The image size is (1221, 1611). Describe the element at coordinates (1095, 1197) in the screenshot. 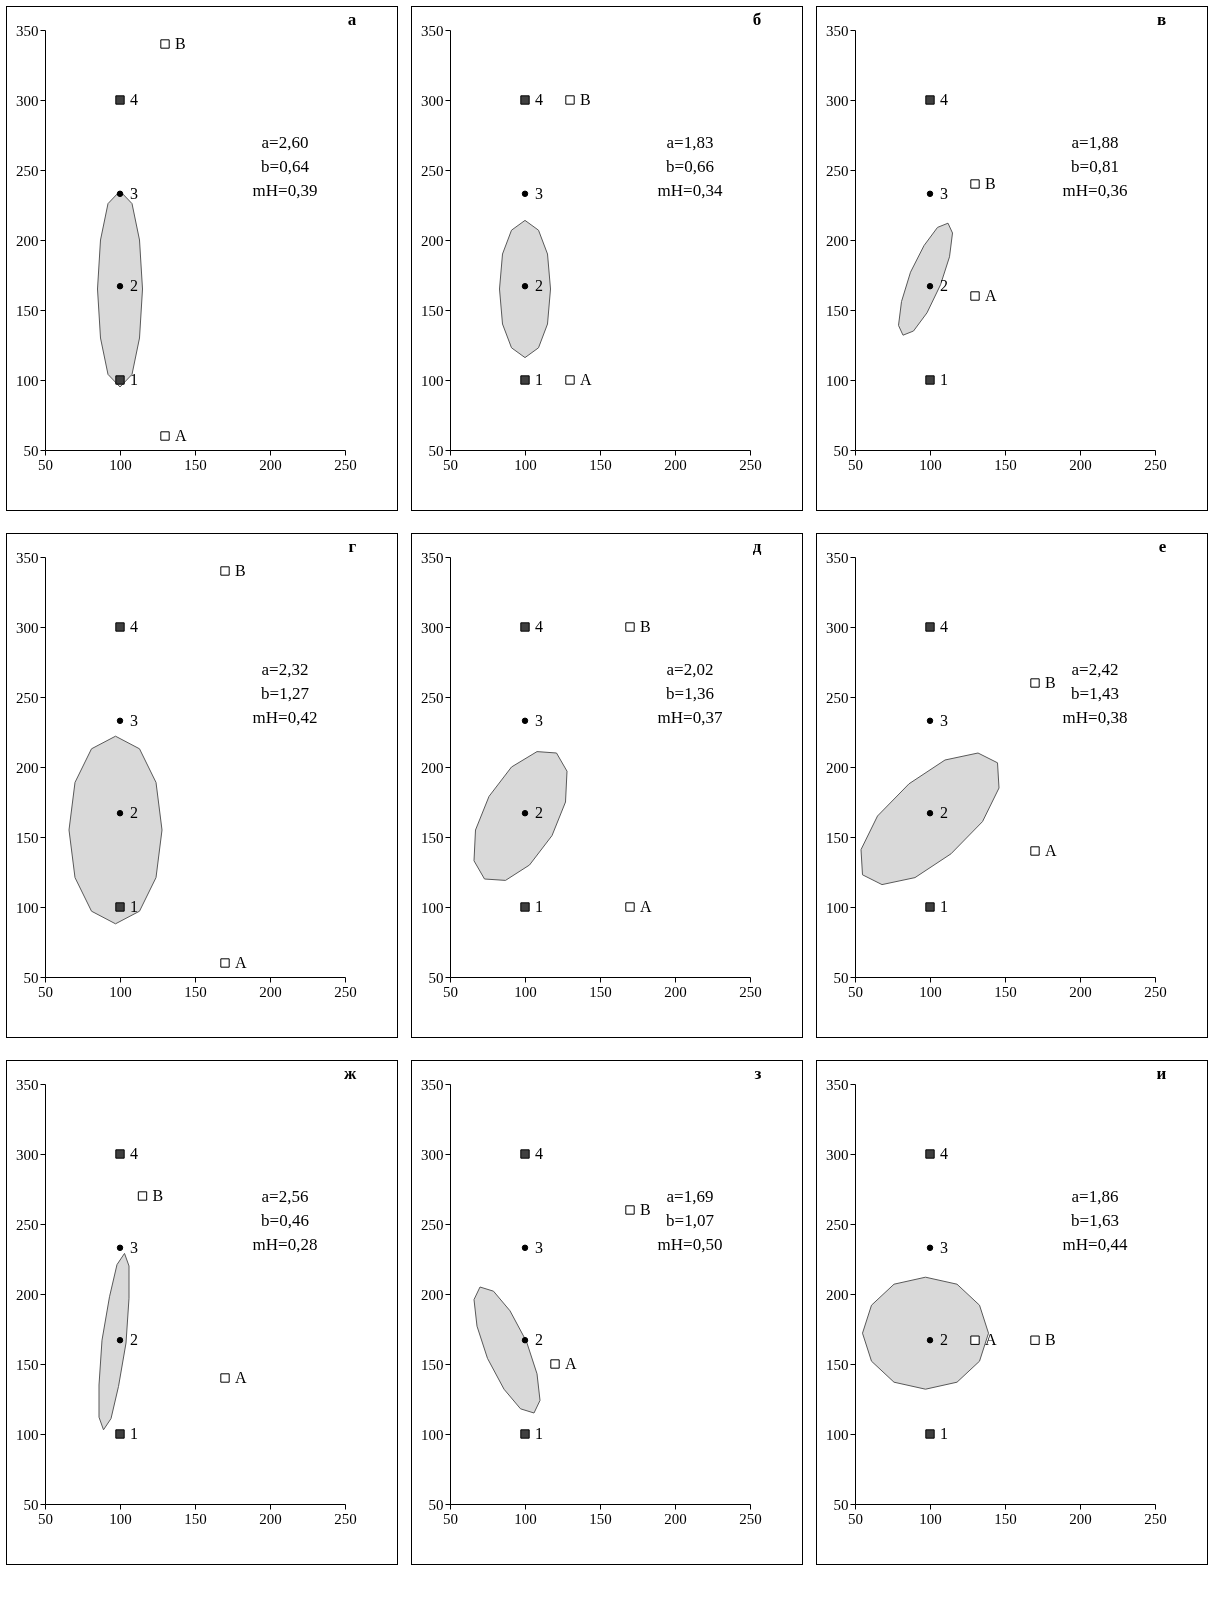

I see `annotation: a=1,86` at that location.